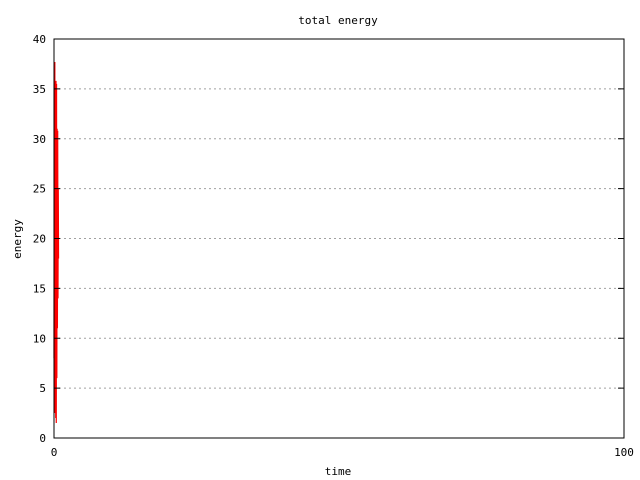  What do you see at coordinates (39, 139) in the screenshot?
I see `y-tick-label: 30` at bounding box center [39, 139].